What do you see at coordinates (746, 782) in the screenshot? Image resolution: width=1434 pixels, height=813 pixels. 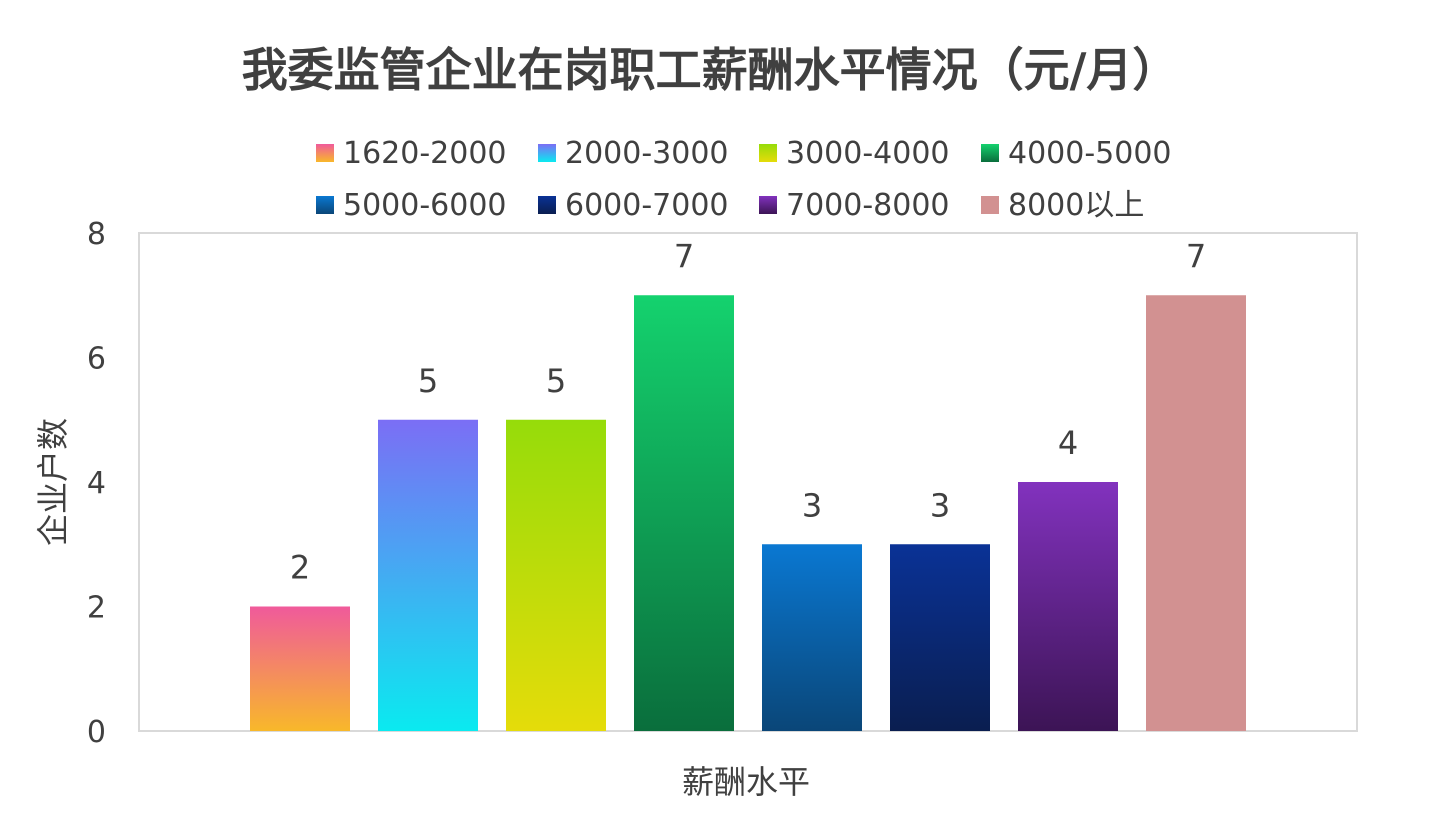 I see `x-axis-title: 薪酬水平` at bounding box center [746, 782].